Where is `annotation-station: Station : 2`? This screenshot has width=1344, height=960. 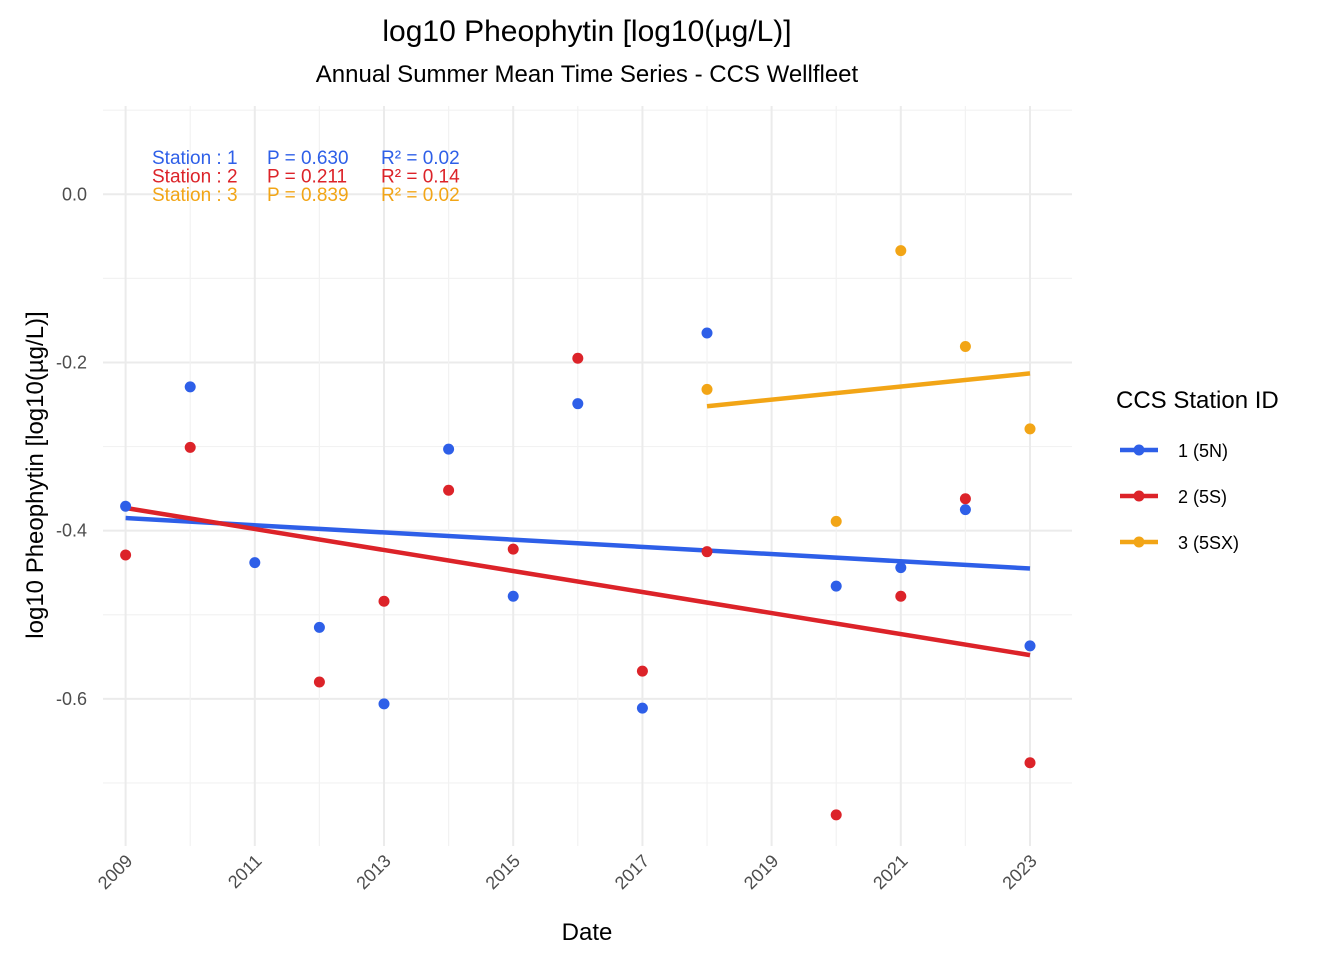 annotation-station: Station : 2 is located at coordinates (195, 177).